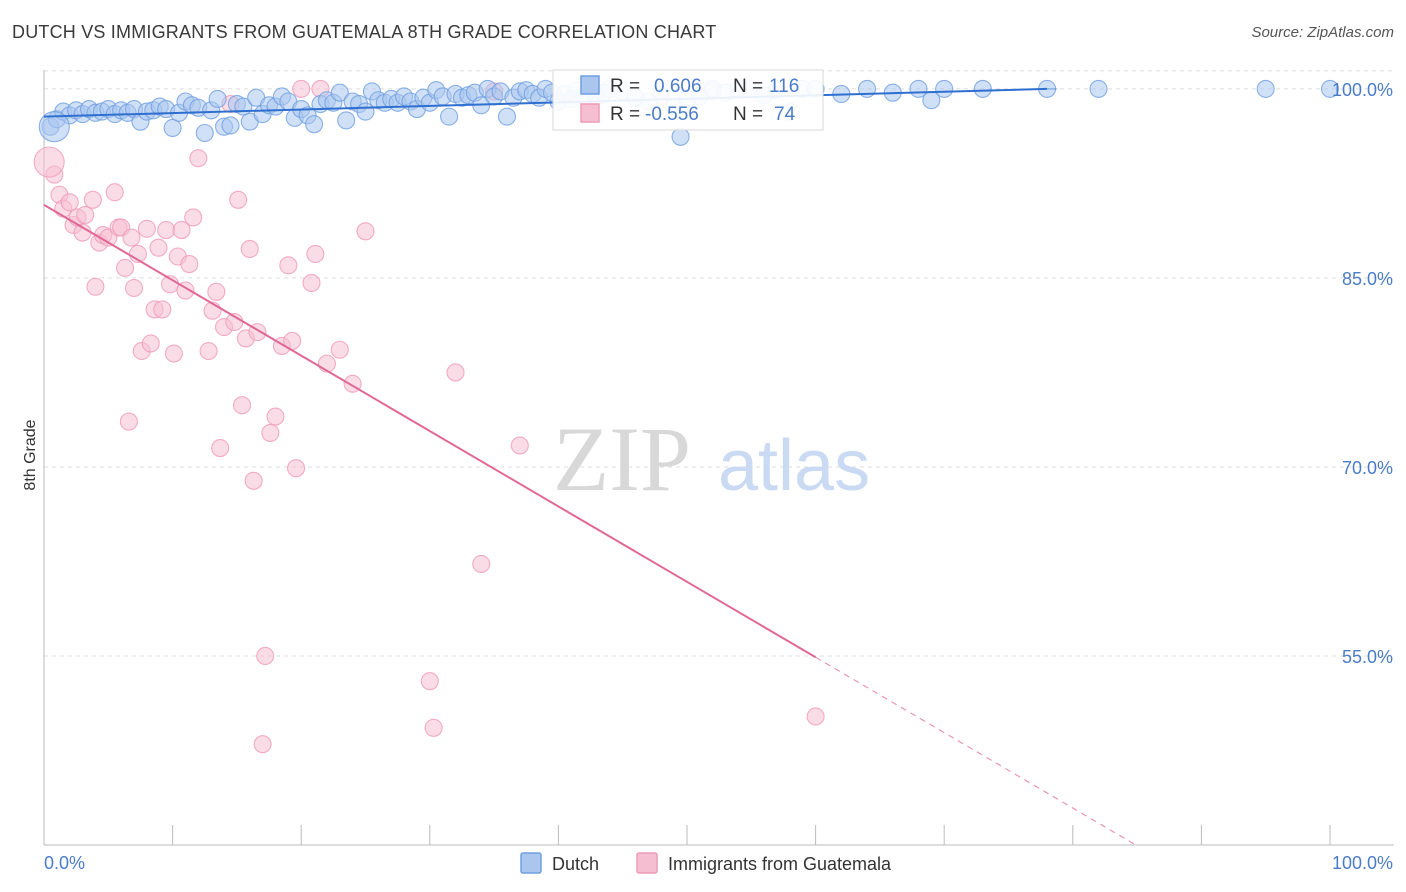  I want to click on bottom-legend: Dutch Immigrants from Guatemala, so click(706, 863).